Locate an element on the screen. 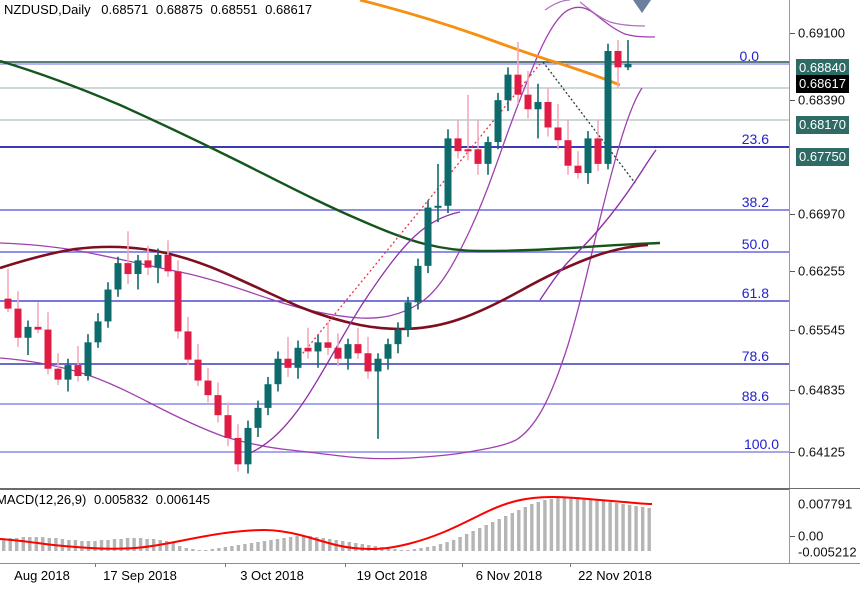 The image size is (860, 589). macd-indicator-pane is located at coordinates (394, 526).